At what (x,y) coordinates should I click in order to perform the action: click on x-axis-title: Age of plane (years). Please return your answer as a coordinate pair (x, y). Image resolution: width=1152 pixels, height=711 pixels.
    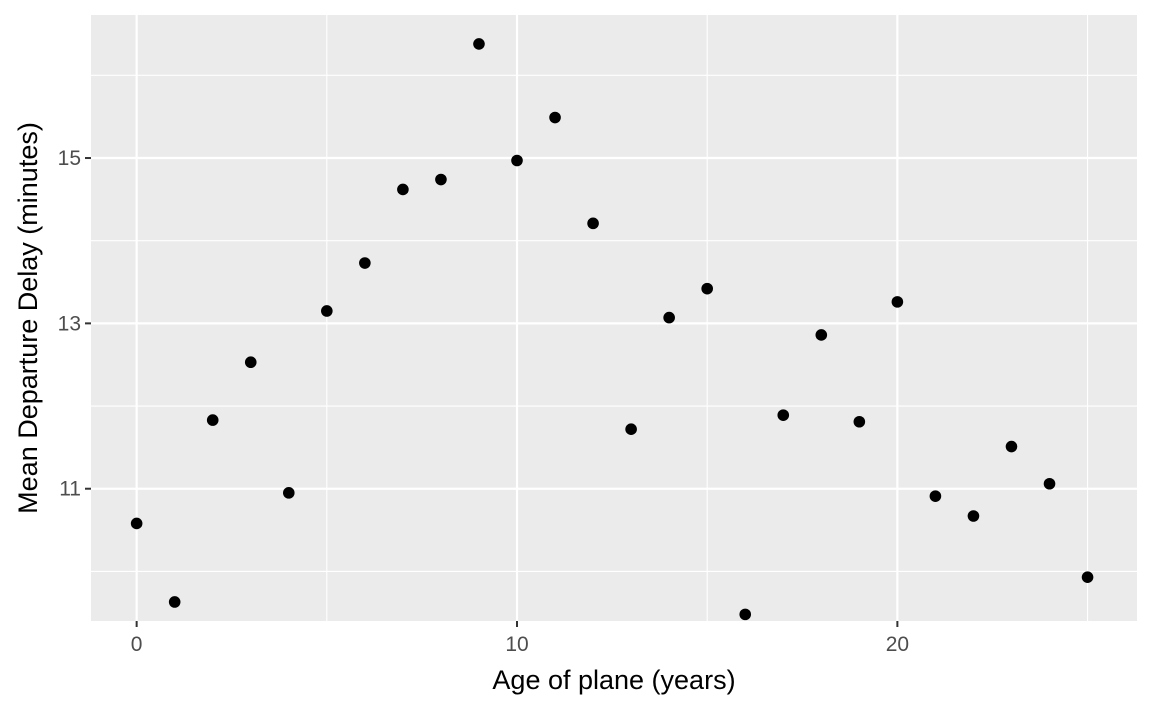
    Looking at the image, I should click on (613, 680).